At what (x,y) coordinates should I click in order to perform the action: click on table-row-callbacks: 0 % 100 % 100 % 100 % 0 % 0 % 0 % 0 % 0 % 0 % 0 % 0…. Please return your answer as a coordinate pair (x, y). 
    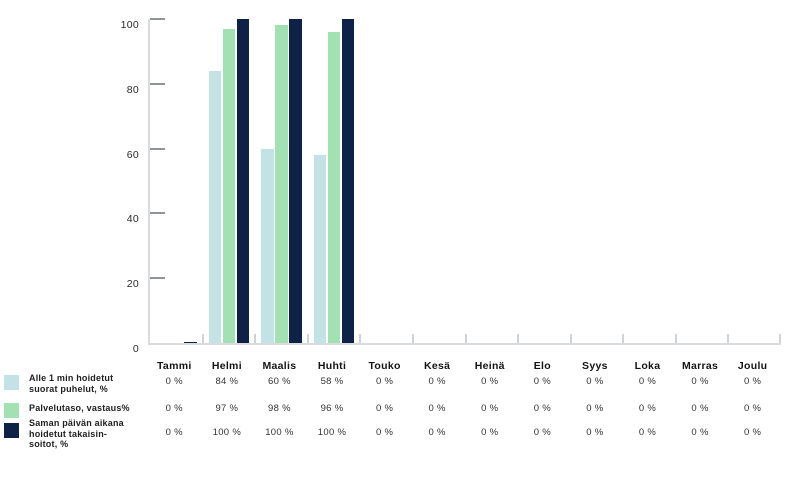
    Looking at the image, I should click on (463, 432).